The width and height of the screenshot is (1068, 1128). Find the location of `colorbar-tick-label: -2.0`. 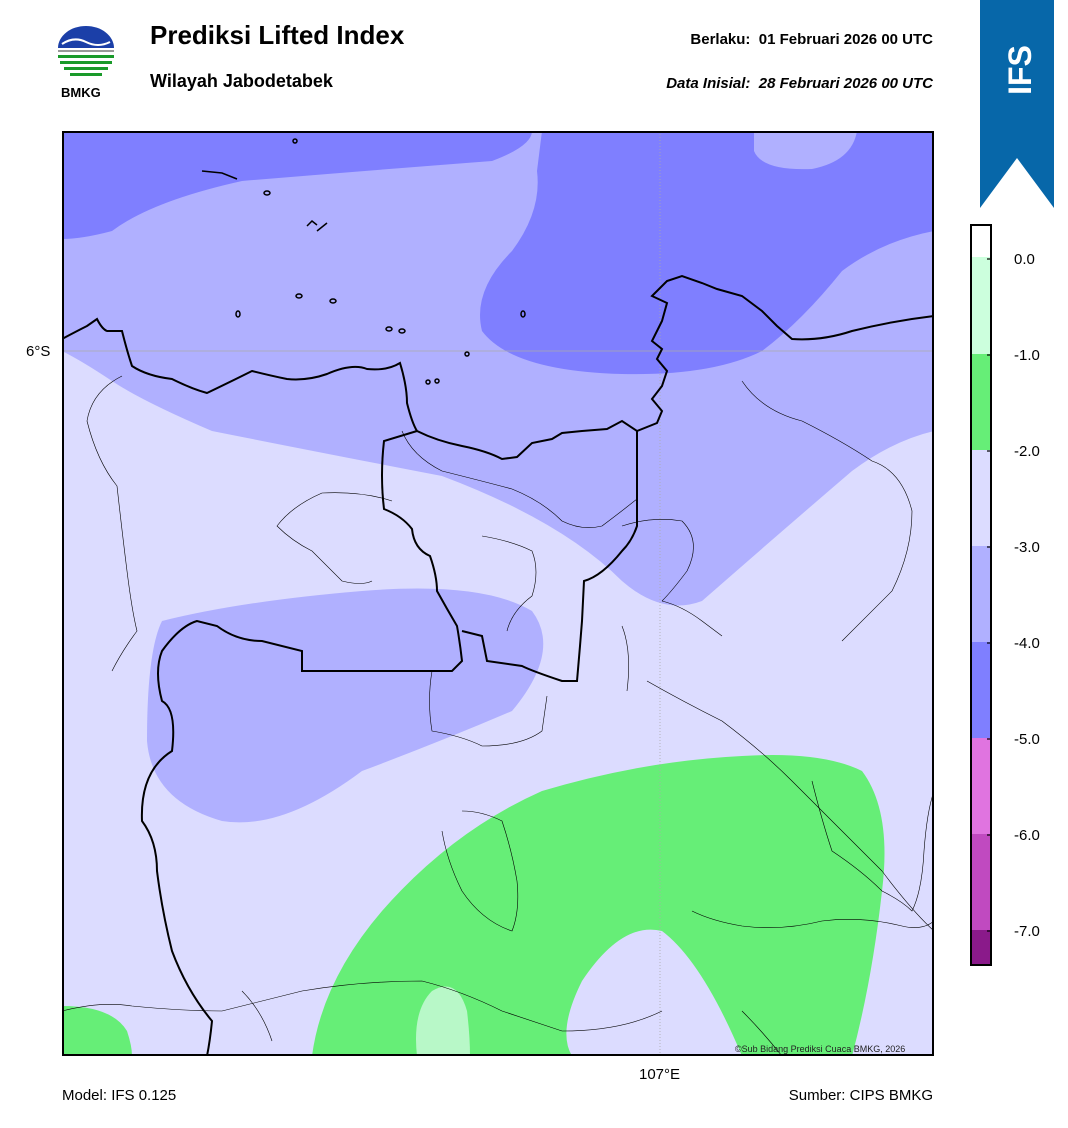

colorbar-tick-label: -2.0 is located at coordinates (1027, 451).